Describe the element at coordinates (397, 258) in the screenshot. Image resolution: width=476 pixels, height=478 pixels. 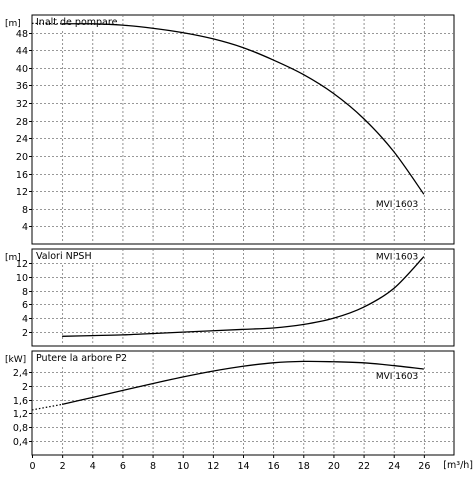
I see `npsh-series-label: MVI 1603` at that location.